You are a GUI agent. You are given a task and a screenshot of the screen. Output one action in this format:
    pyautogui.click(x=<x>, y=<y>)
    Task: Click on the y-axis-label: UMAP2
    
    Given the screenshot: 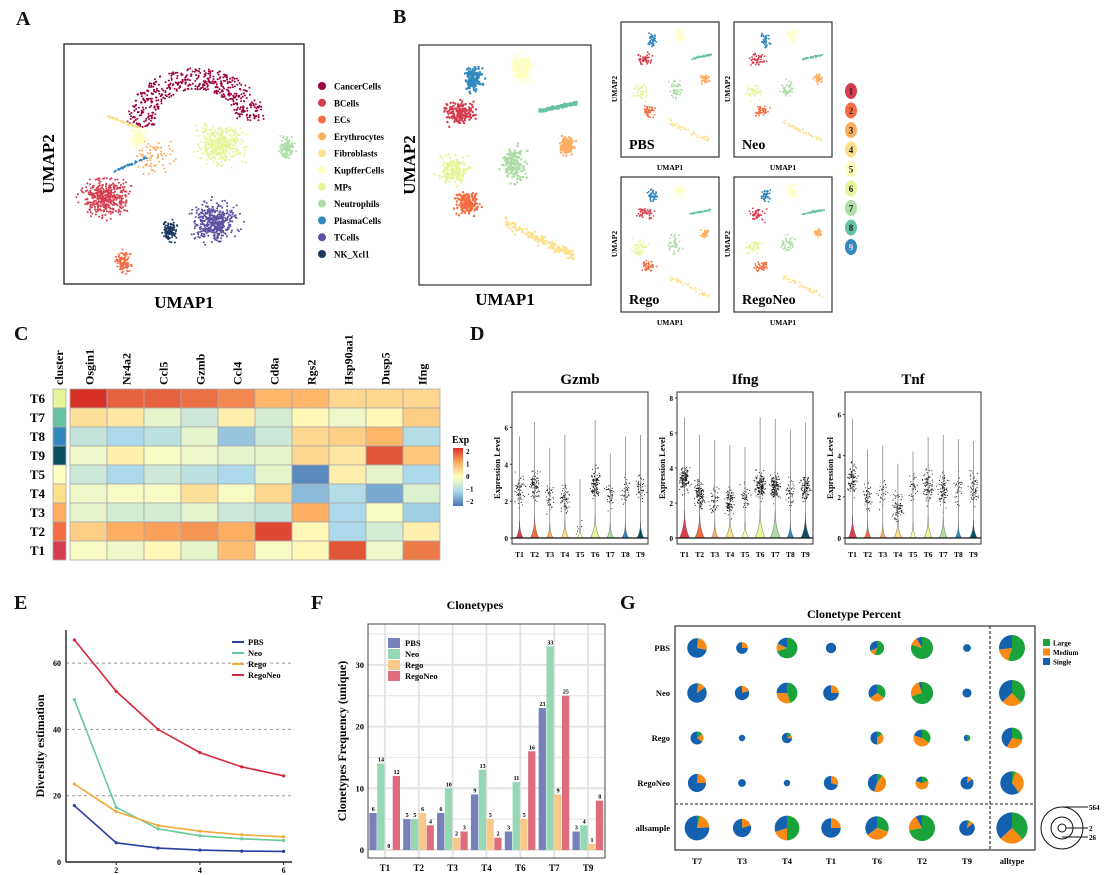 What is the action you would take?
    pyautogui.click(x=409, y=164)
    